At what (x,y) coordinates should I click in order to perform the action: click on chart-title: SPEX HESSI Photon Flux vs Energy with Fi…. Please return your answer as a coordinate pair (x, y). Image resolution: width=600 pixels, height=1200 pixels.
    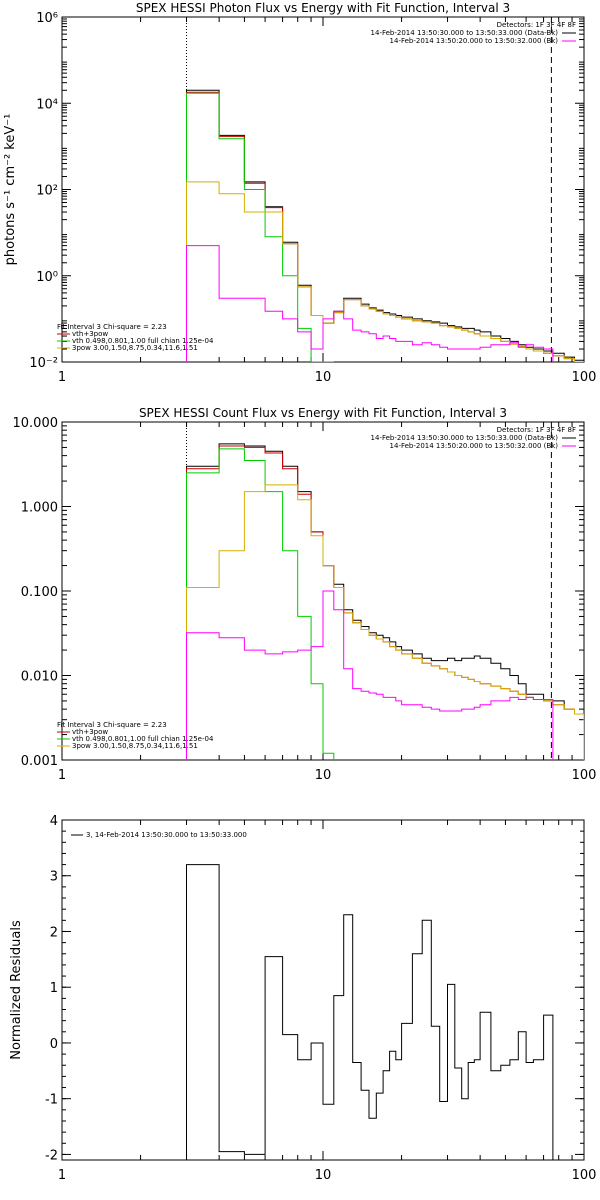
    Looking at the image, I should click on (323, 8).